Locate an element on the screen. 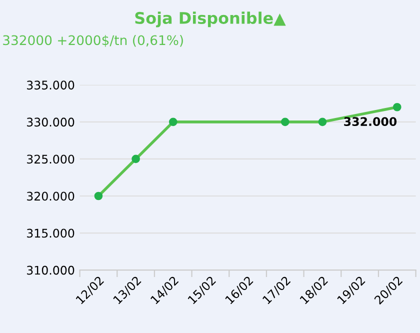  data-label: 332.000 is located at coordinates (370, 121).